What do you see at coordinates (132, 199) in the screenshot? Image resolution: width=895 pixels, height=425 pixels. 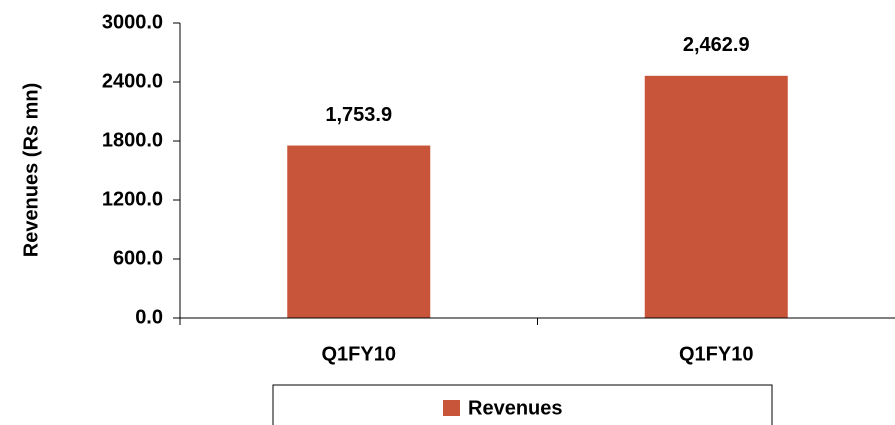 I see `y-tick-label: 1200.0` at bounding box center [132, 199].